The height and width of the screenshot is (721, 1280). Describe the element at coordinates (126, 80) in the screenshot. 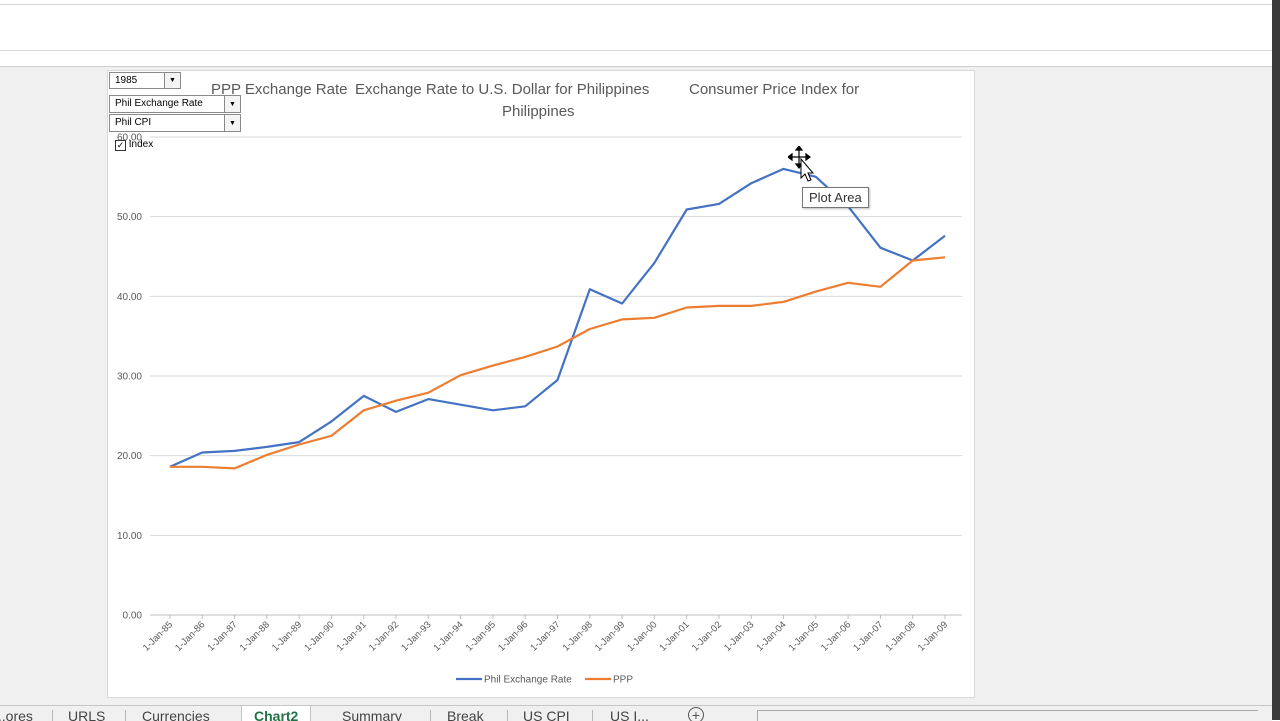

I see `year-dropdown-value: 1985` at that location.